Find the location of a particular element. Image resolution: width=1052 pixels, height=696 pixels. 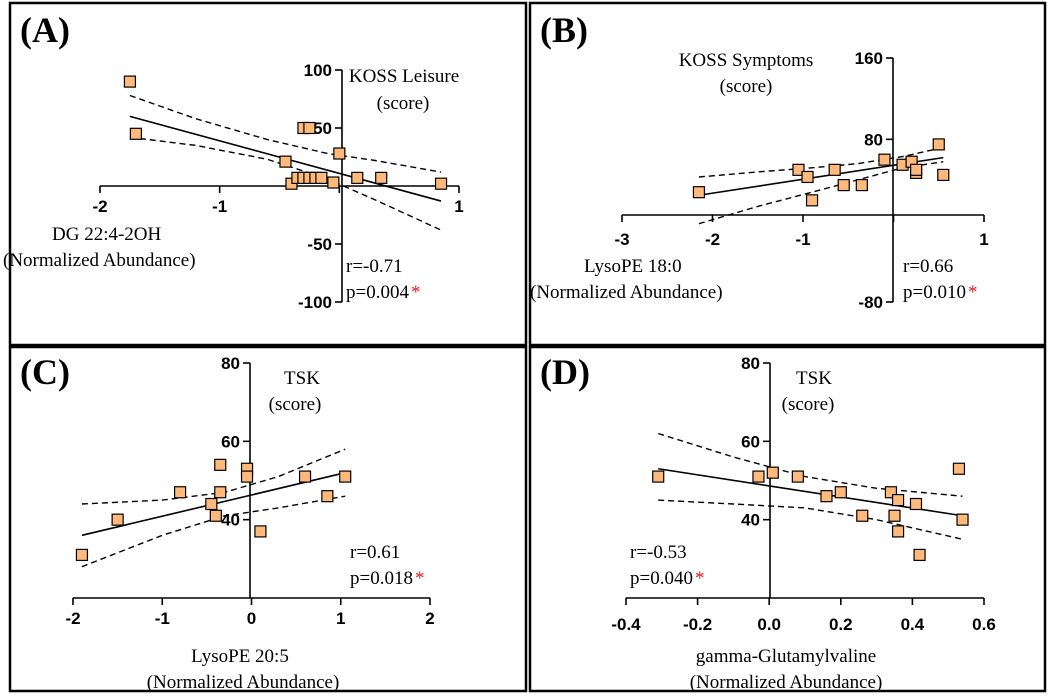

panel-label: (B) is located at coordinates (564, 30).